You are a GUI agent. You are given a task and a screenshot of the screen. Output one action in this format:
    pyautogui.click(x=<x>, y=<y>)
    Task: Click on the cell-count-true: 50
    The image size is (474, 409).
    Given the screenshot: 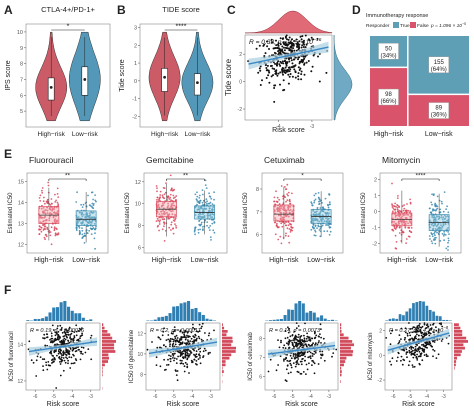 What is the action you would take?
    pyautogui.click(x=388, y=49)
    